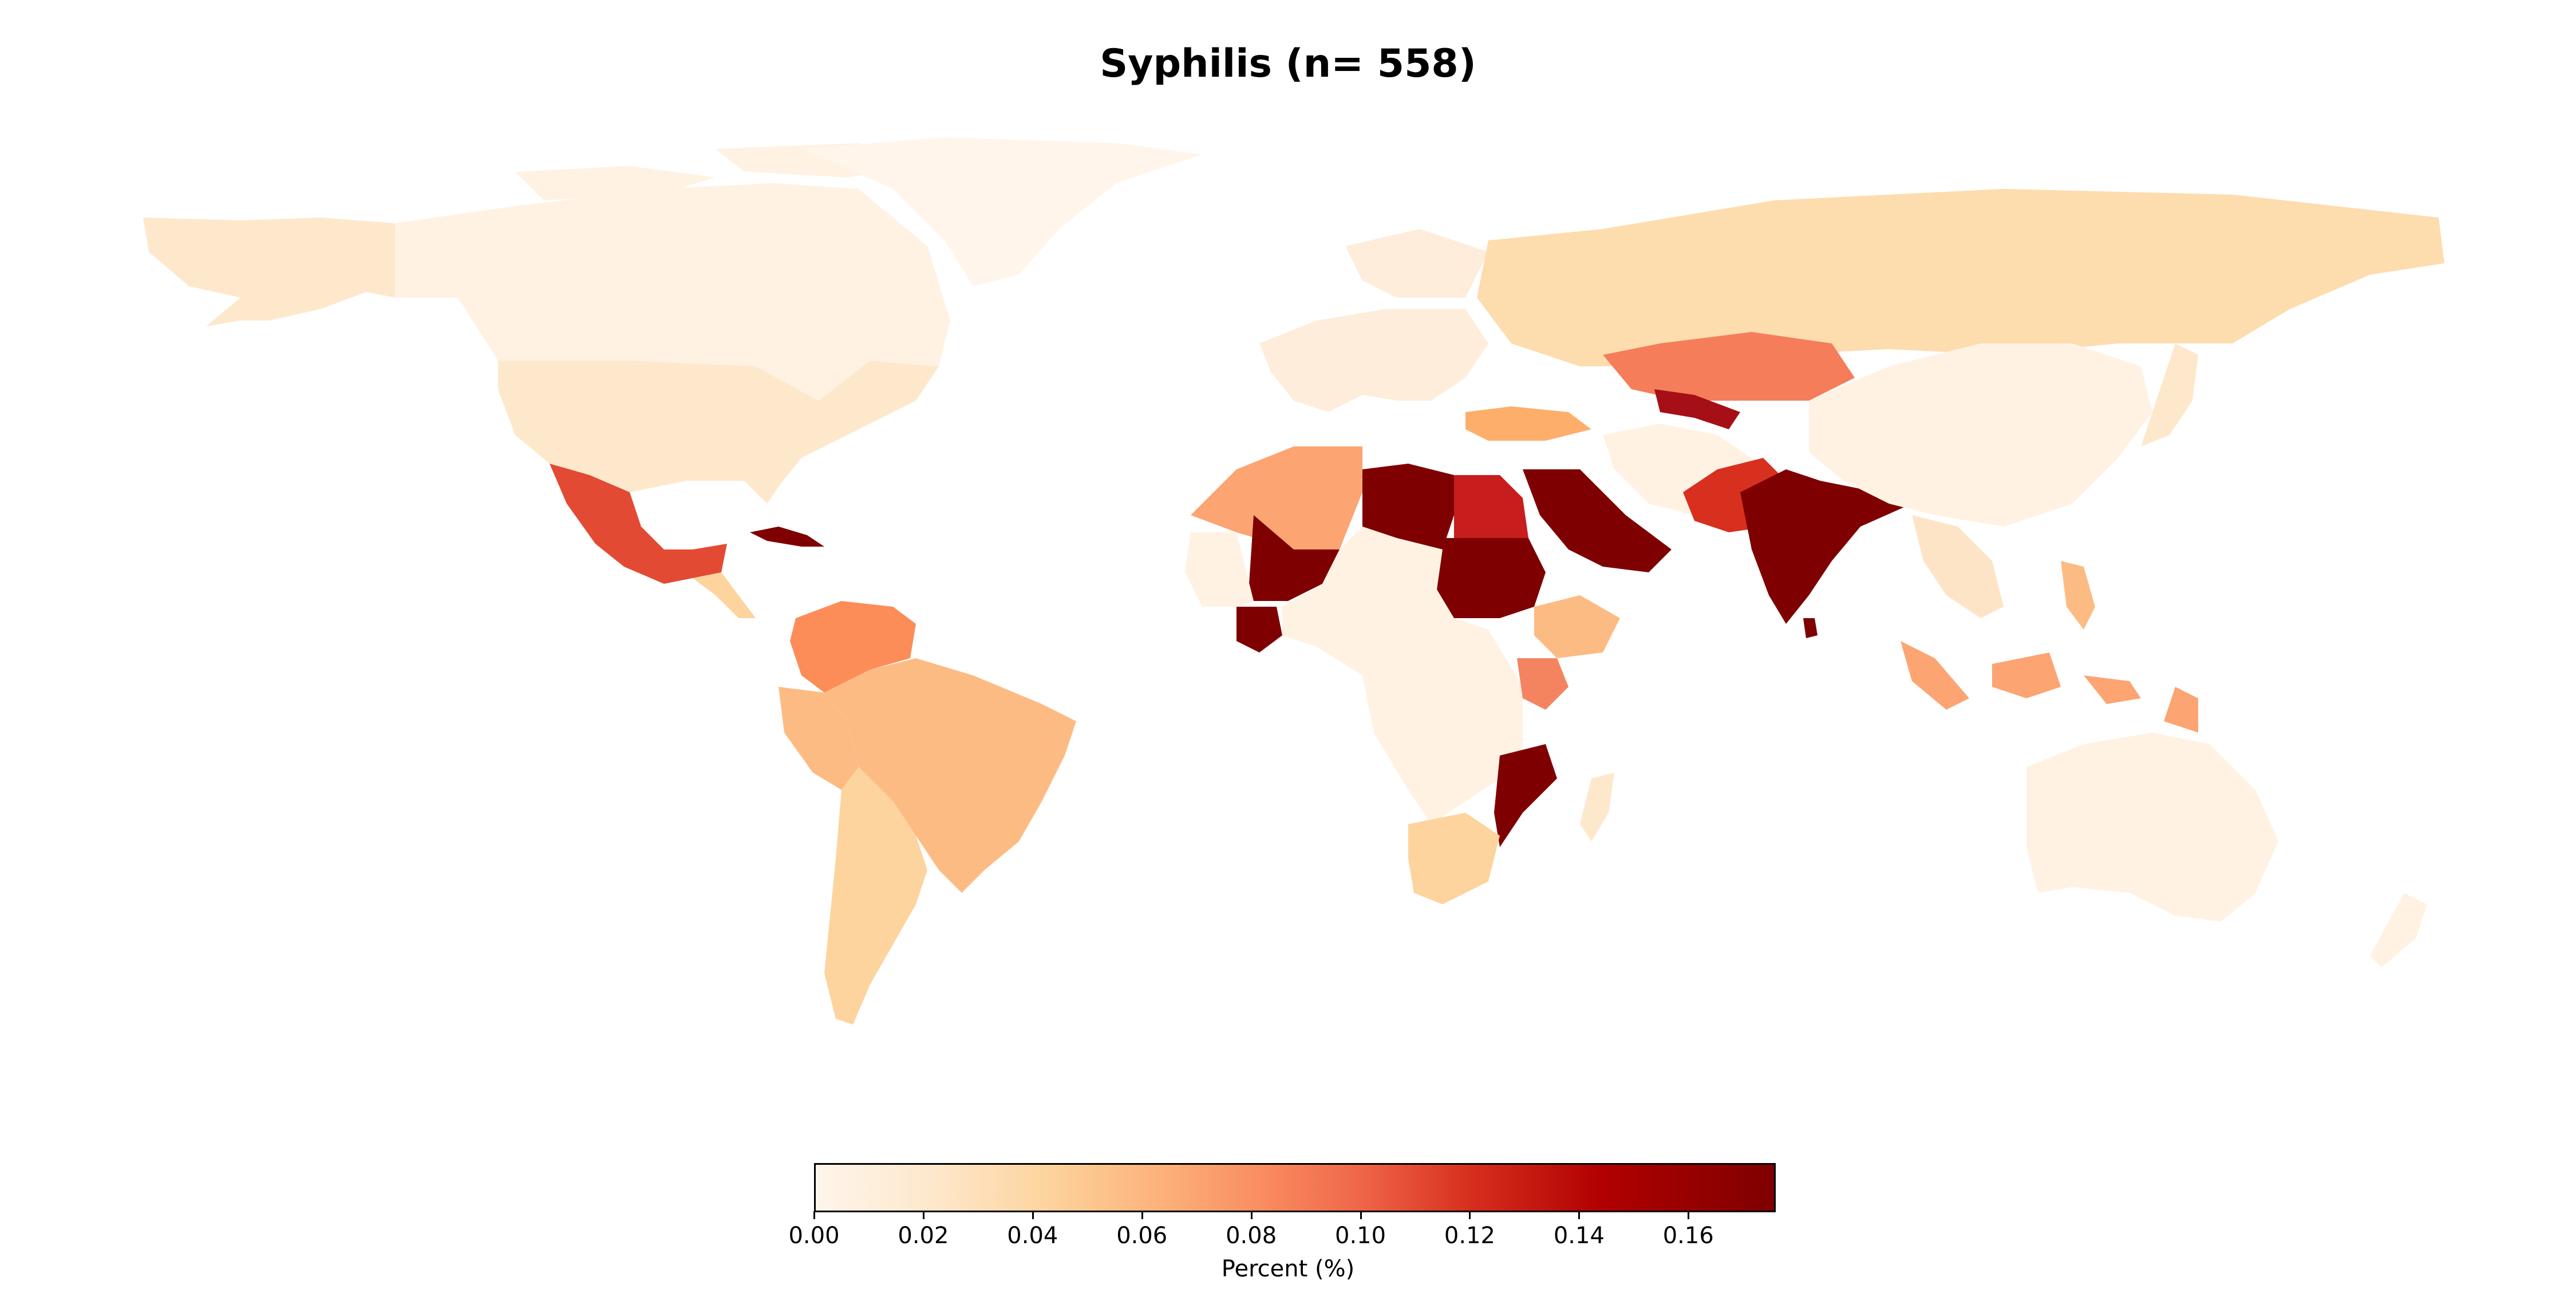 The height and width of the screenshot is (1305, 2576). What do you see at coordinates (1354, 675) in the screenshot?
I see `region-west-central-africa` at bounding box center [1354, 675].